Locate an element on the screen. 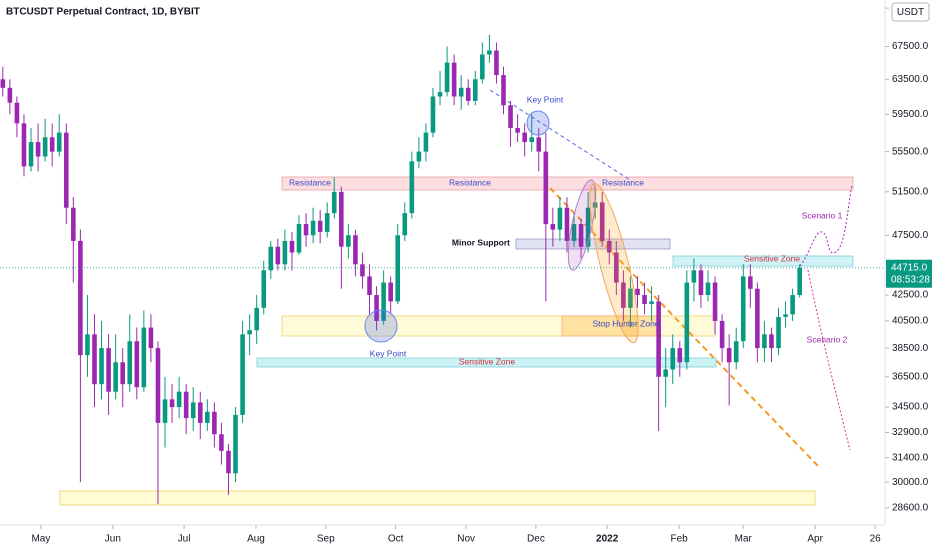 The image size is (932, 550). x-tick-label: Apr is located at coordinates (815, 539).